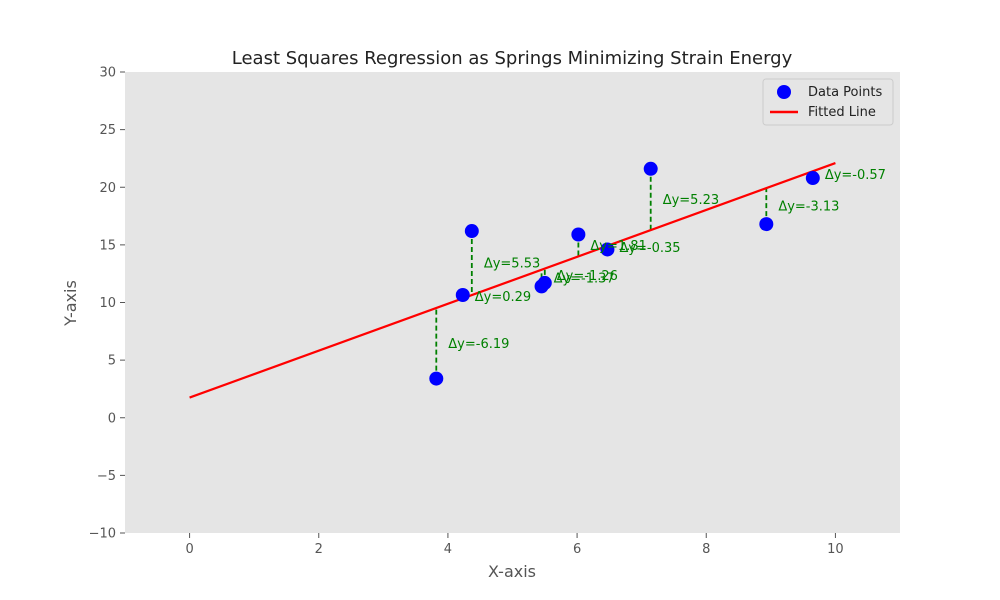 The height and width of the screenshot is (600, 1000). What do you see at coordinates (512, 264) in the screenshot?
I see `delta-label: Δy=5.53` at bounding box center [512, 264].